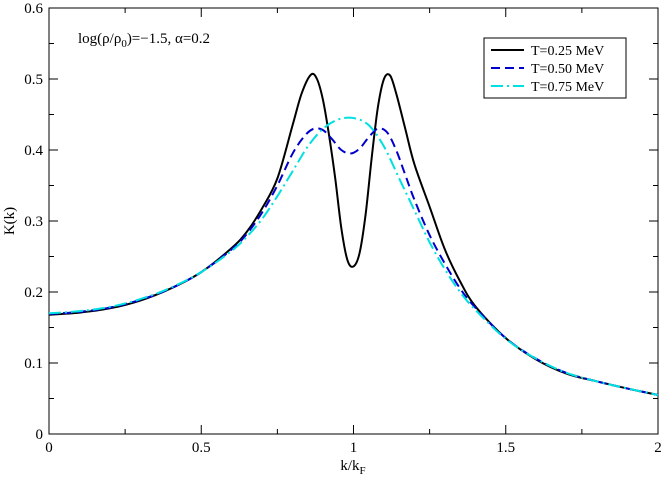 This screenshot has height=479, width=664. I want to click on legend: T=0.25 MeV T=0.50 MeV T=0.75 MeV, so click(555, 68).